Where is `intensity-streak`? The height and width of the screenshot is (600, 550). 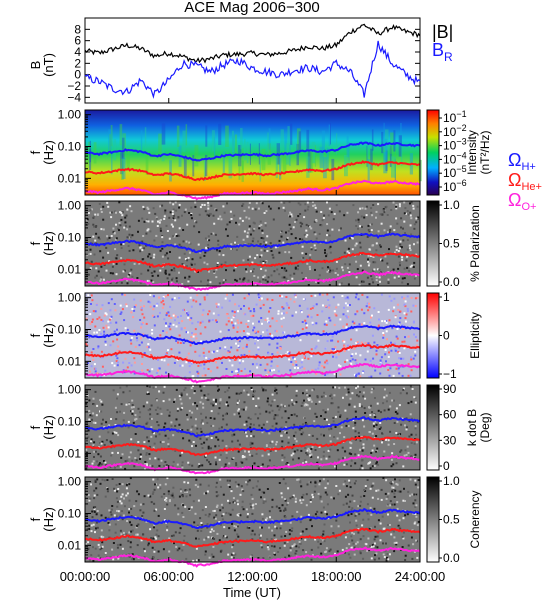
intensity-streak is located at coordinates (145, 138).